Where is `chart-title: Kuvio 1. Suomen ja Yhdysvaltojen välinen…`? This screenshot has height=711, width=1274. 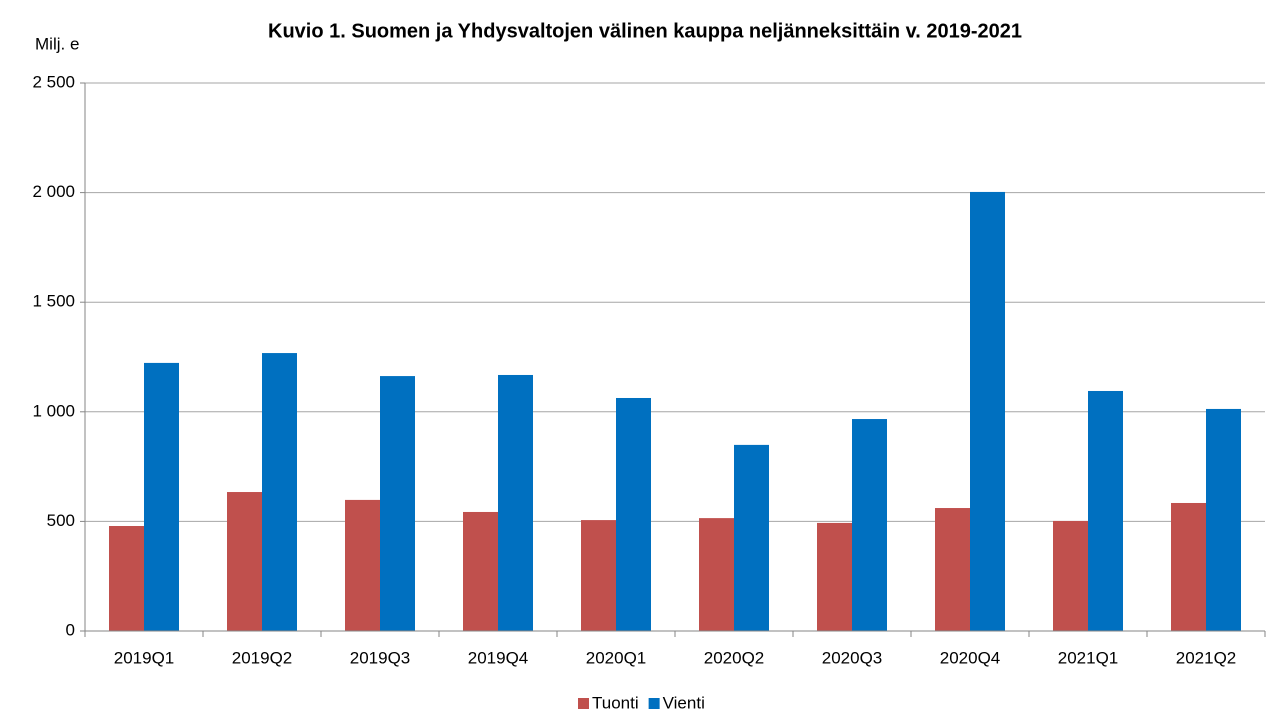 chart-title: Kuvio 1. Suomen ja Yhdysvaltojen välinen… is located at coordinates (645, 31).